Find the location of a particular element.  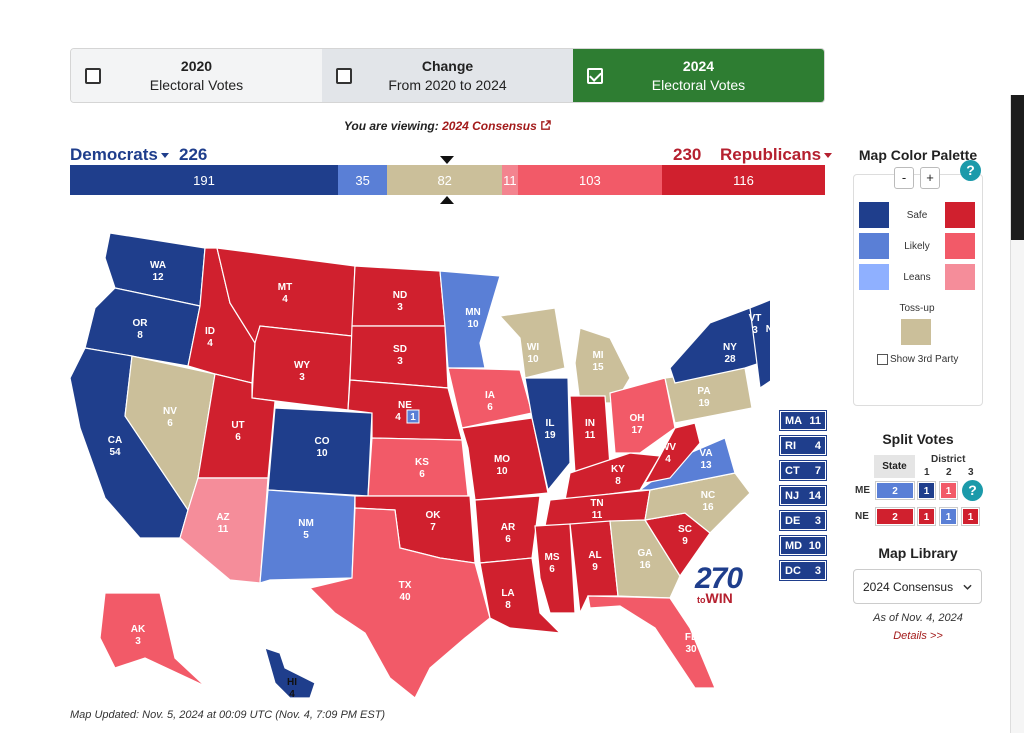

ev-oh: 17 is located at coordinates (637, 430).